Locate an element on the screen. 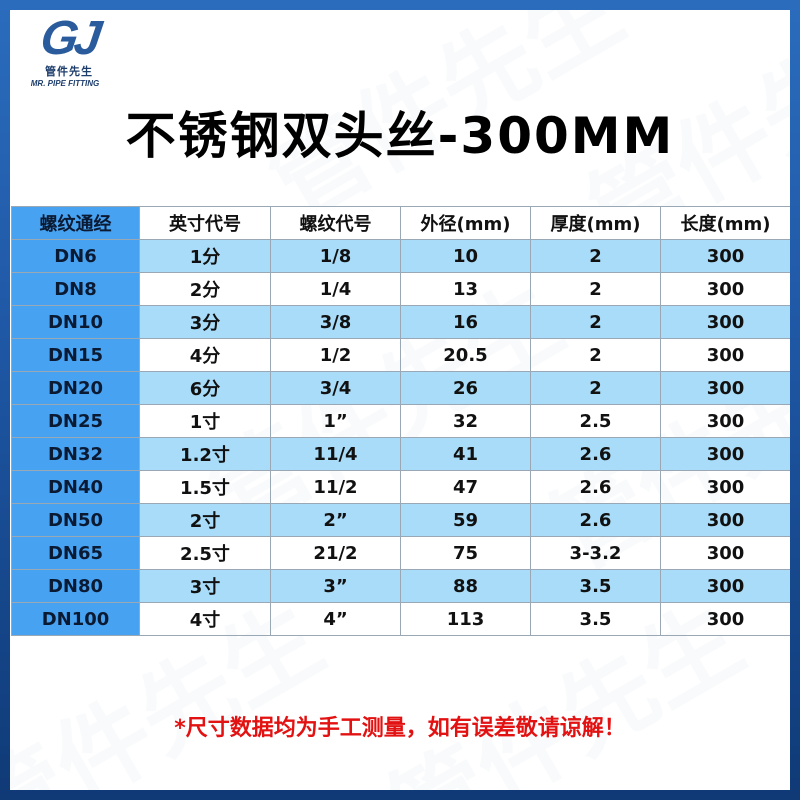 The width and height of the screenshot is (800, 800). table-row: DN80 3寸 3” 88 3.5 300 is located at coordinates (400, 586).